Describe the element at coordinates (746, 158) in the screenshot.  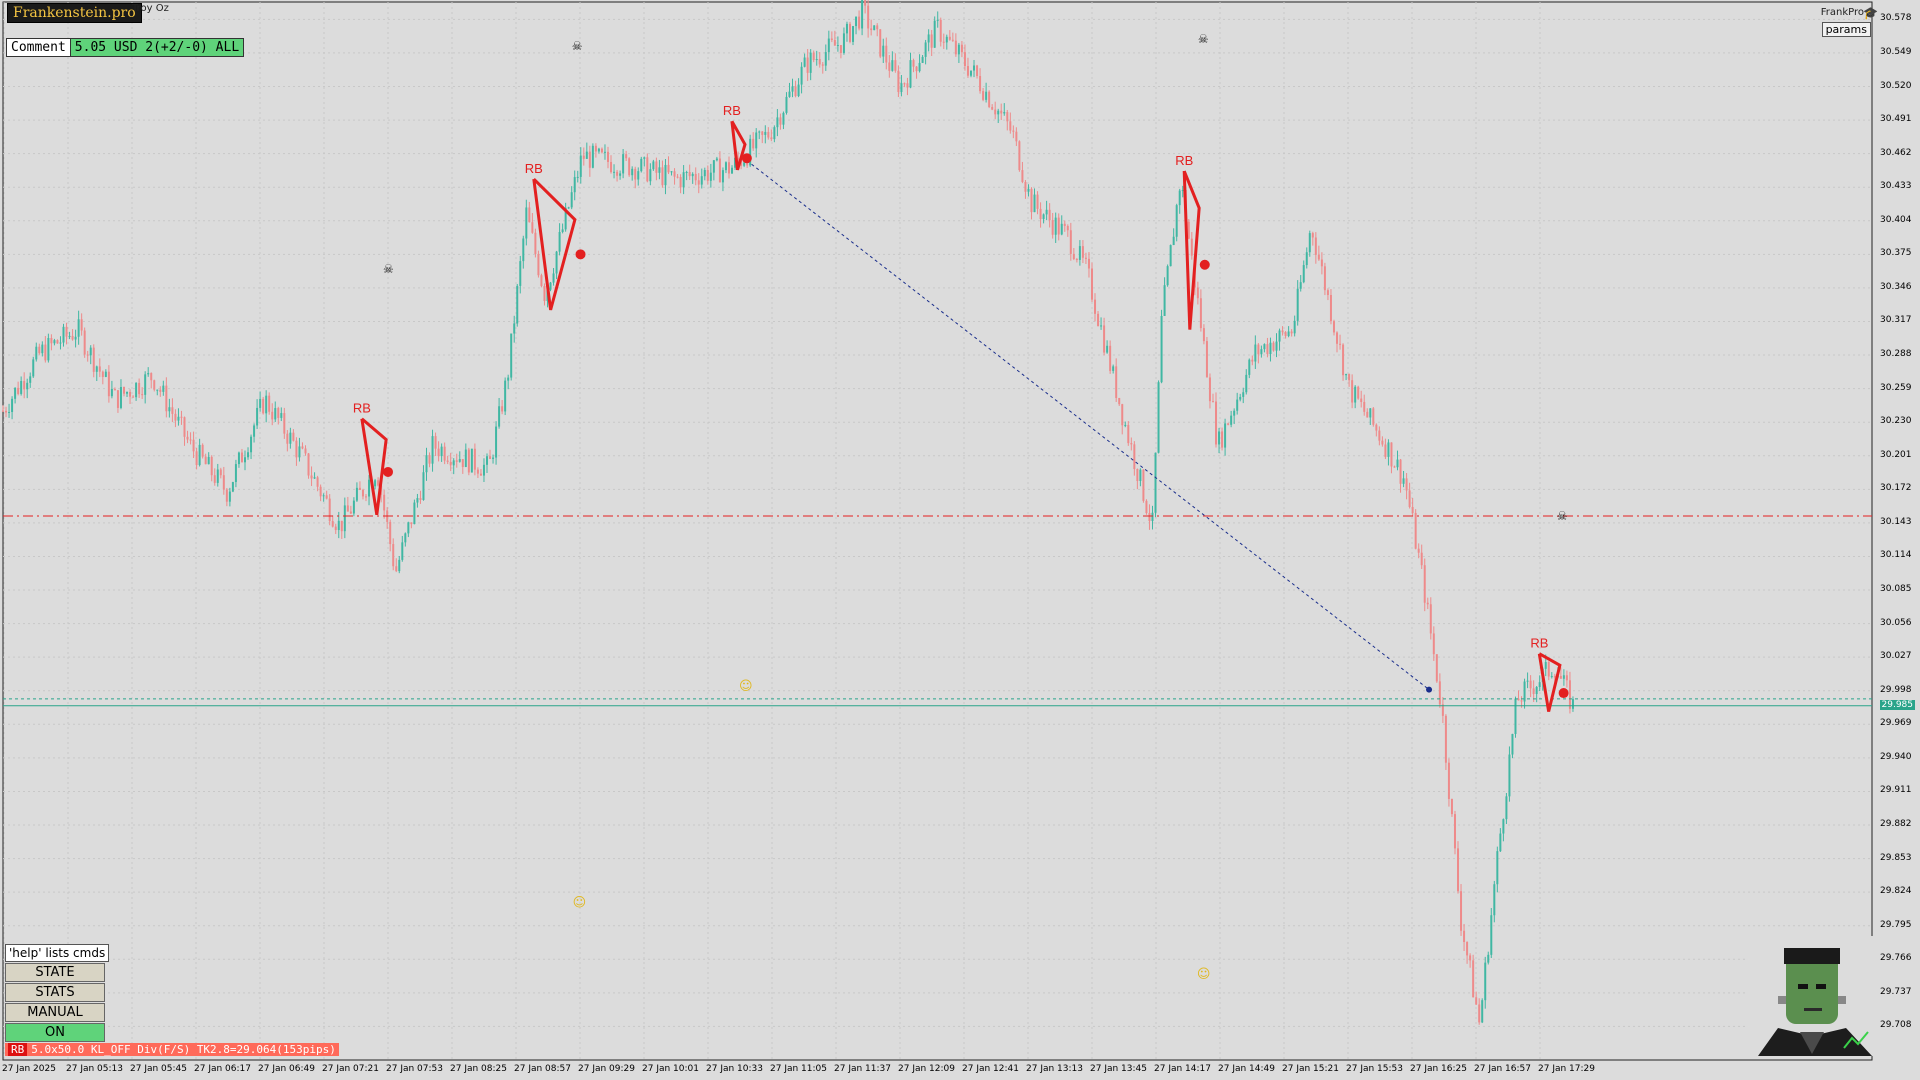
I see `rb-exit-marker` at that location.